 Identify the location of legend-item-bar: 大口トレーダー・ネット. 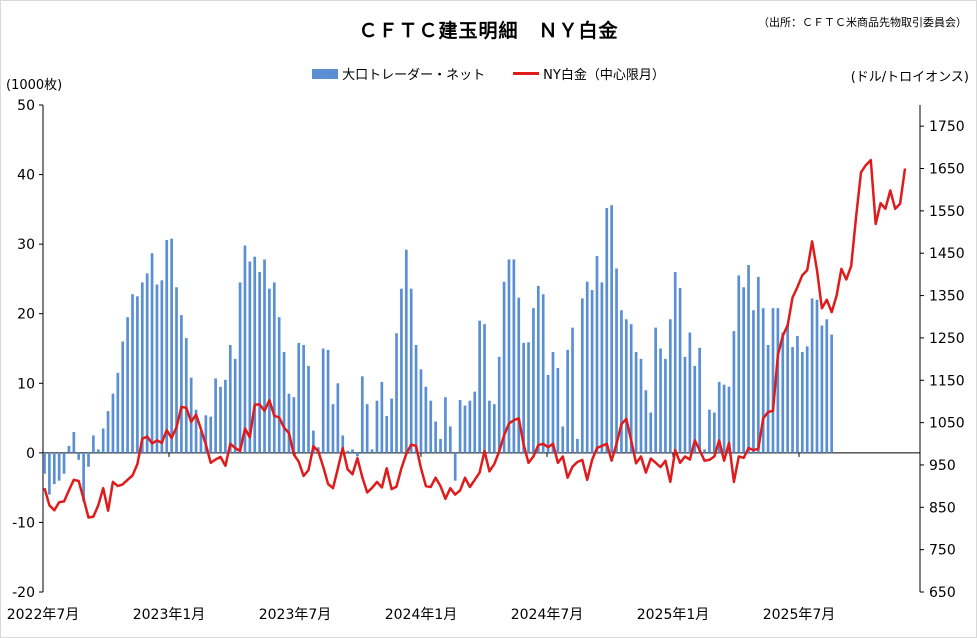
(398, 73).